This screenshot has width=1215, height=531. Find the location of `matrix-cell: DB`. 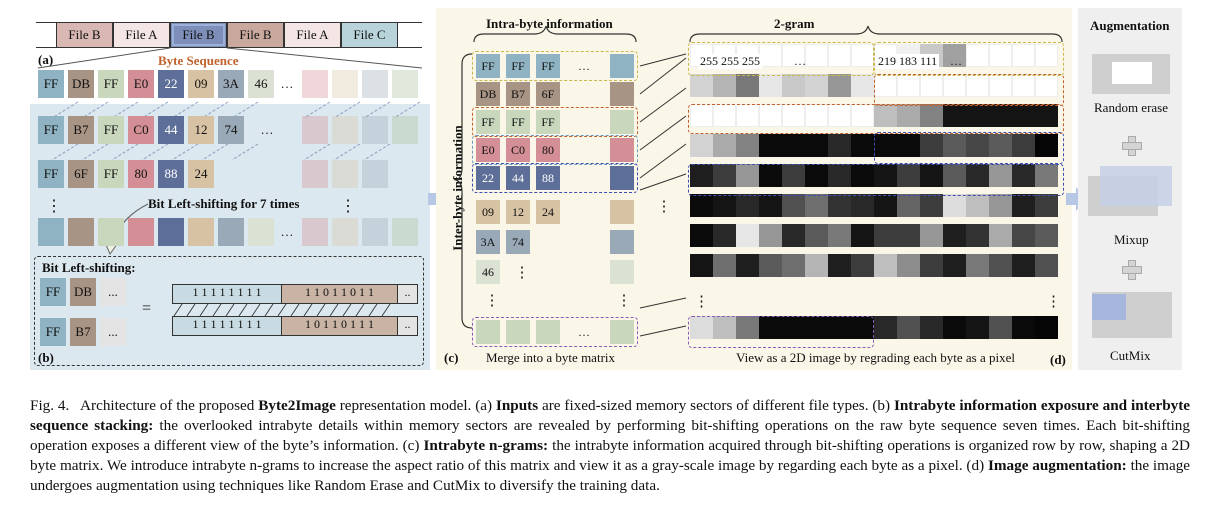

matrix-cell: DB is located at coordinates (488, 94).